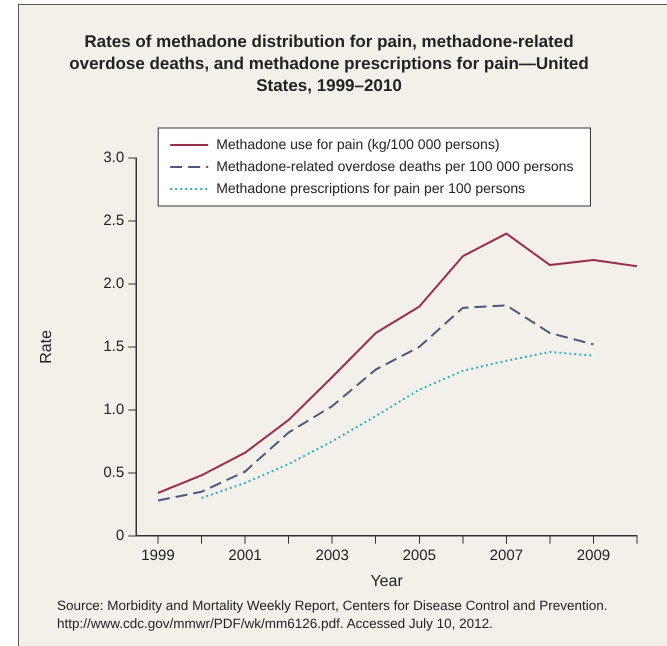 This screenshot has width=667, height=646. I want to click on x-tick-label: 2005, so click(419, 555).